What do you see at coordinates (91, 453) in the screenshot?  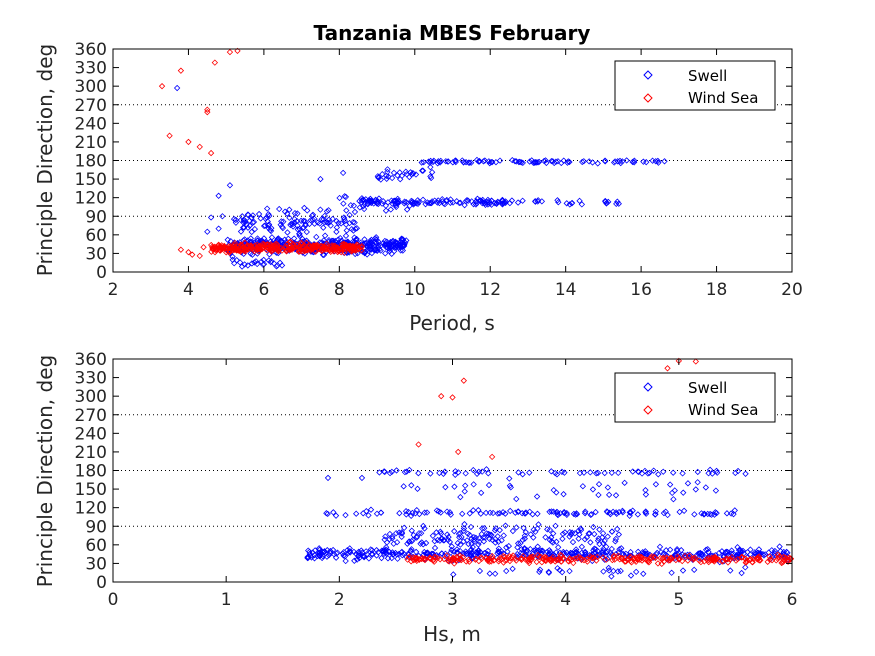 I see `hs-y-tick-label: 210` at bounding box center [91, 453].